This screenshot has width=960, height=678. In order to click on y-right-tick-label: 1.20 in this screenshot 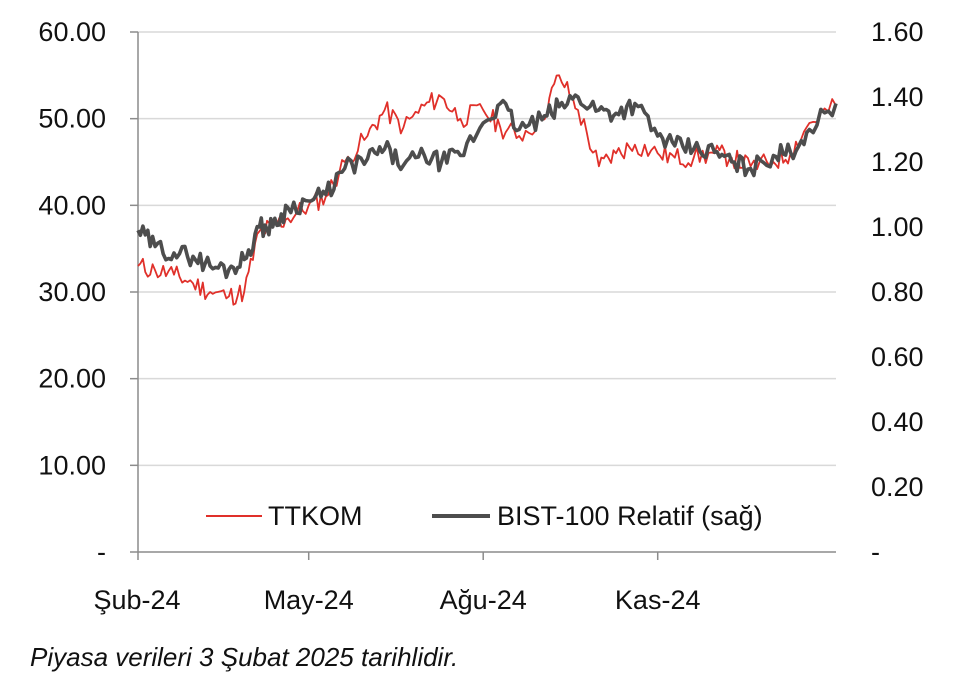, I will do `click(897, 162)`.